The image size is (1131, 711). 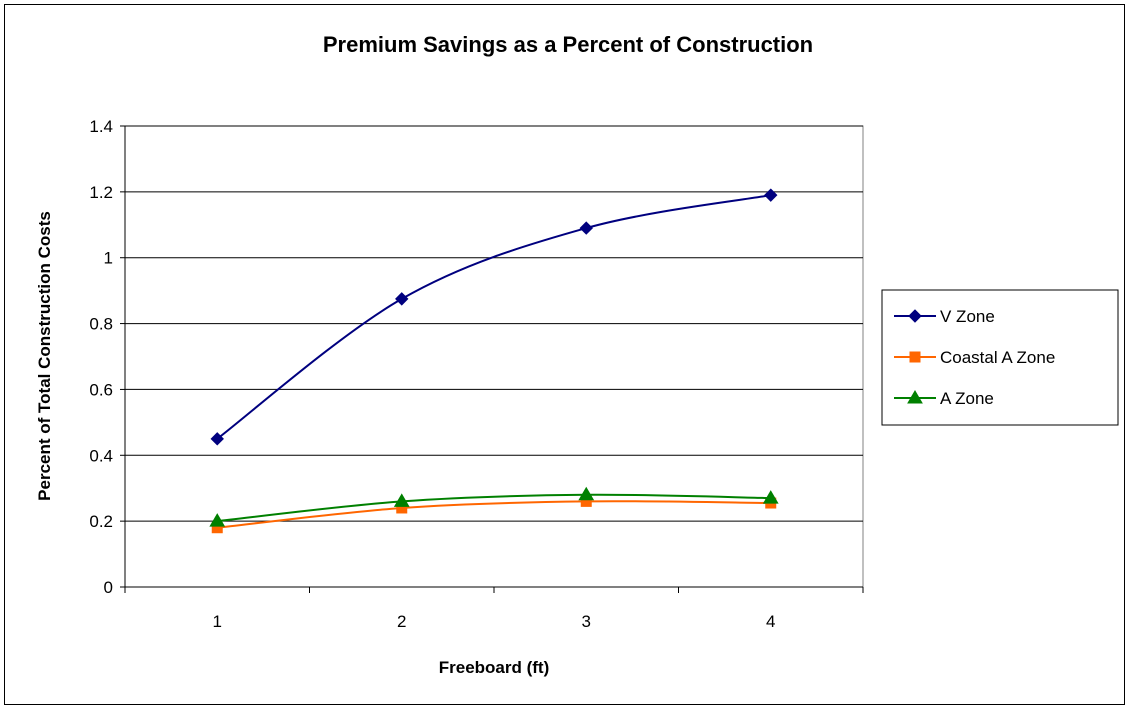 What do you see at coordinates (967, 316) in the screenshot?
I see `legend-label: V Zone` at bounding box center [967, 316].